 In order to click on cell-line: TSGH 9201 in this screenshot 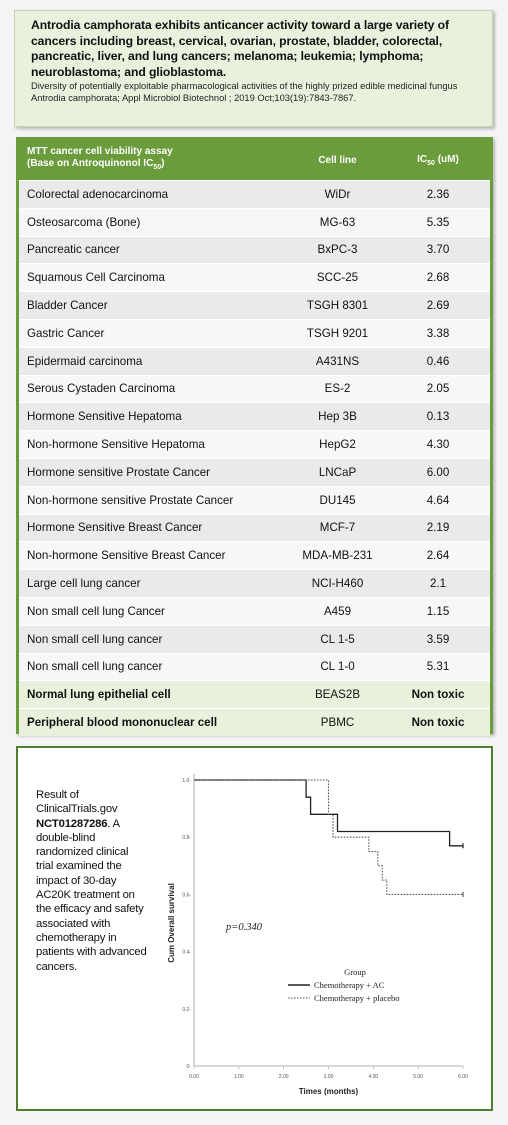, I will do `click(337, 333)`.